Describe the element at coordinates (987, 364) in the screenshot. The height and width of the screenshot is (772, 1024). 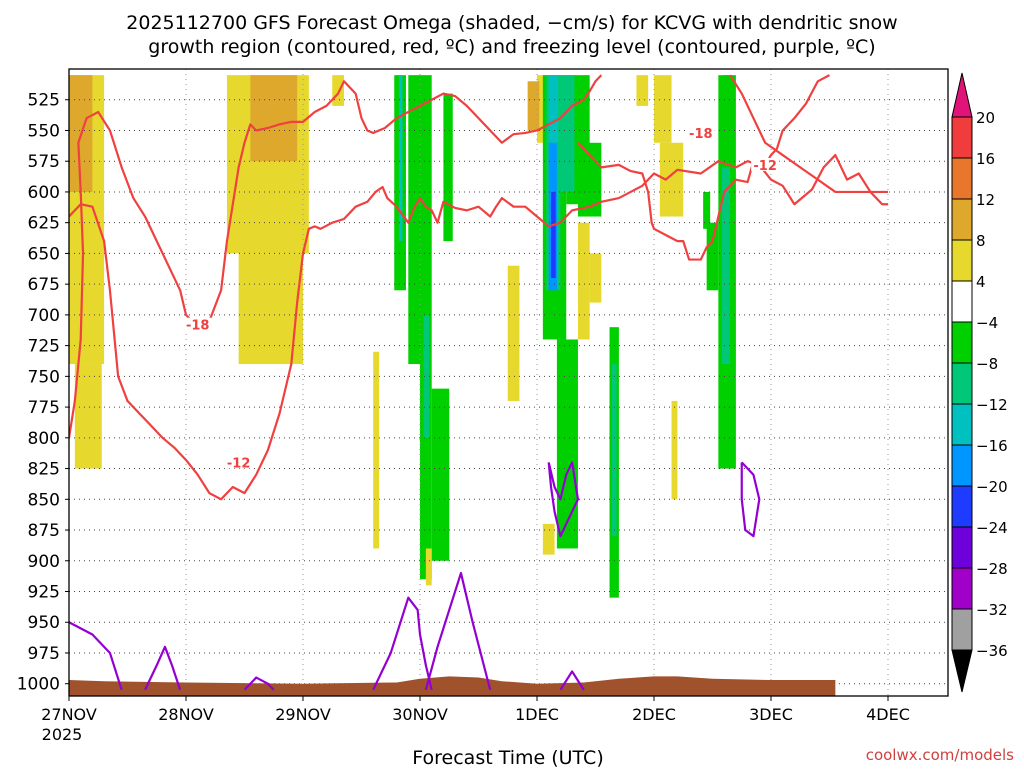
I see `colorbar-tick-label: −8` at that location.